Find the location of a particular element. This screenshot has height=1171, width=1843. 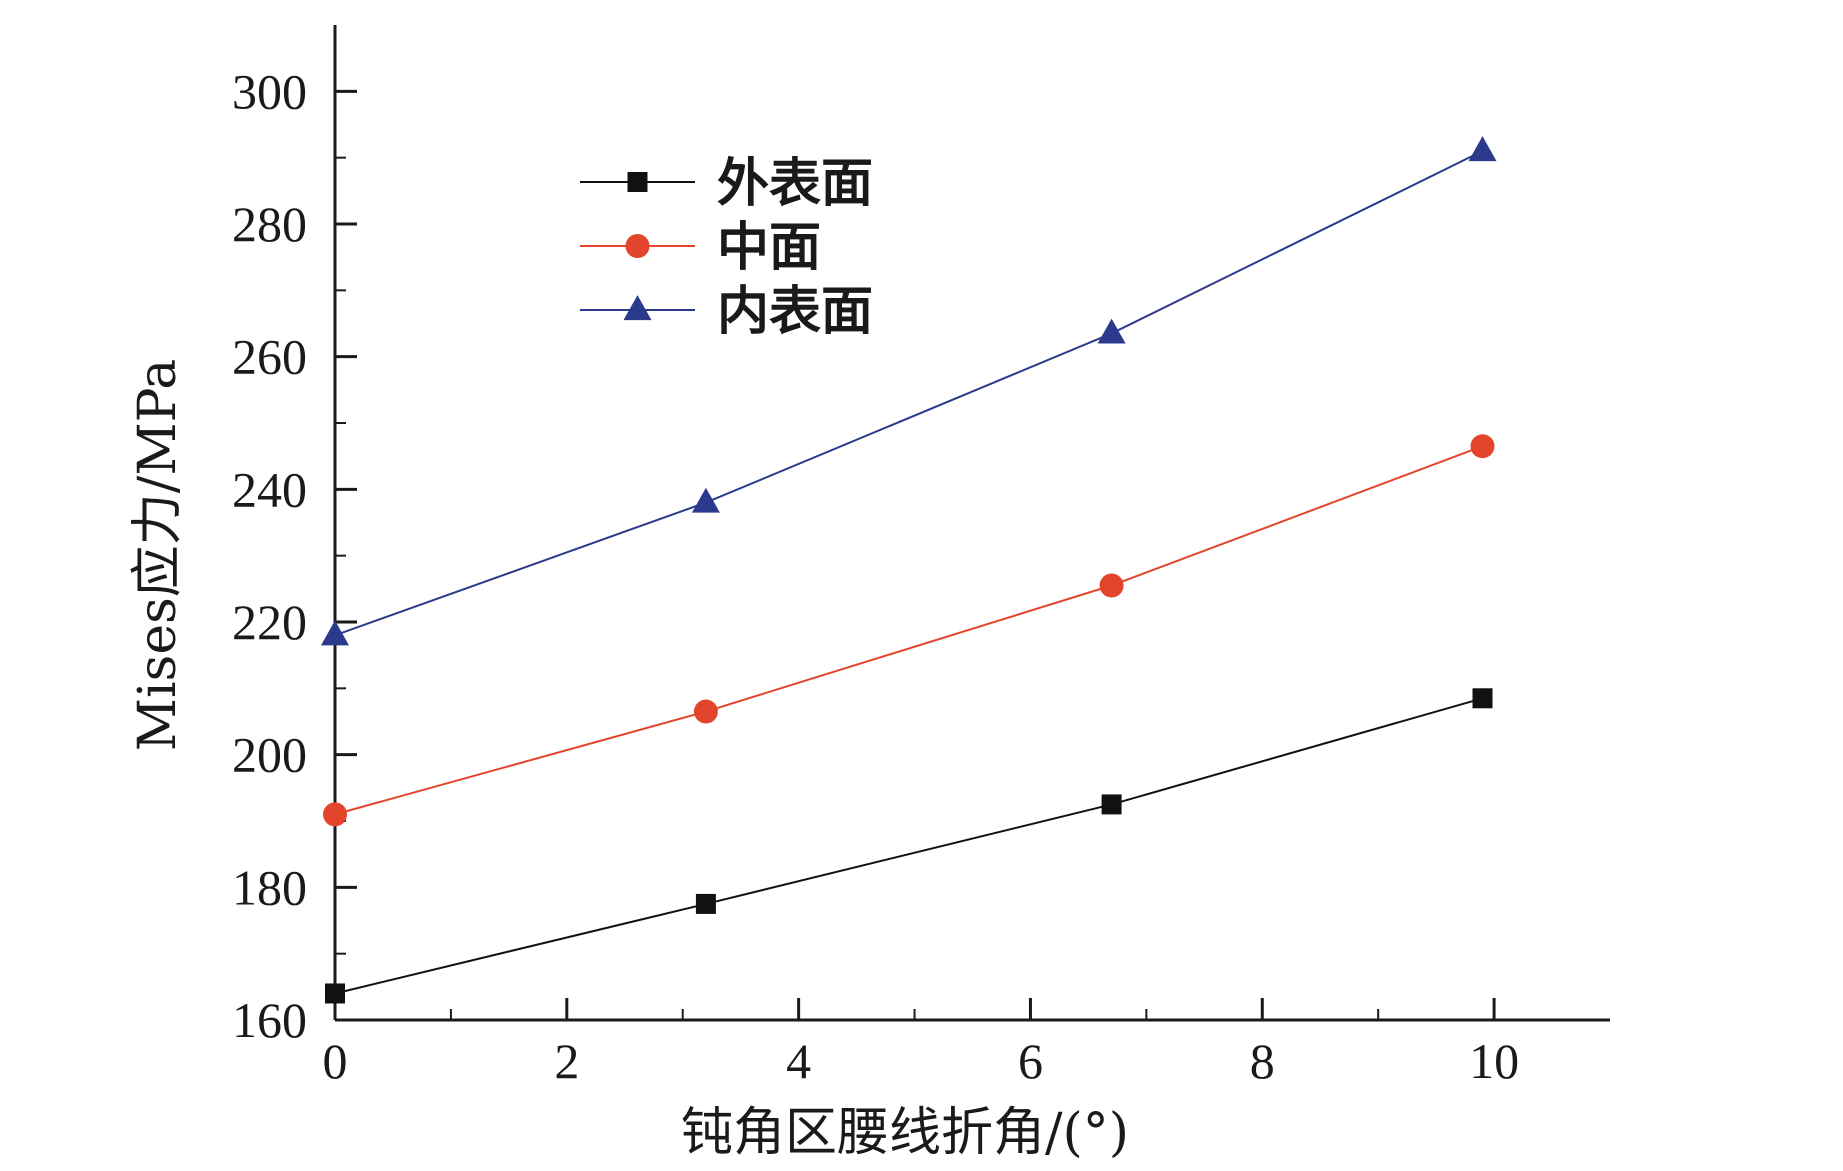

y-tick-label: 240 is located at coordinates (269, 489).